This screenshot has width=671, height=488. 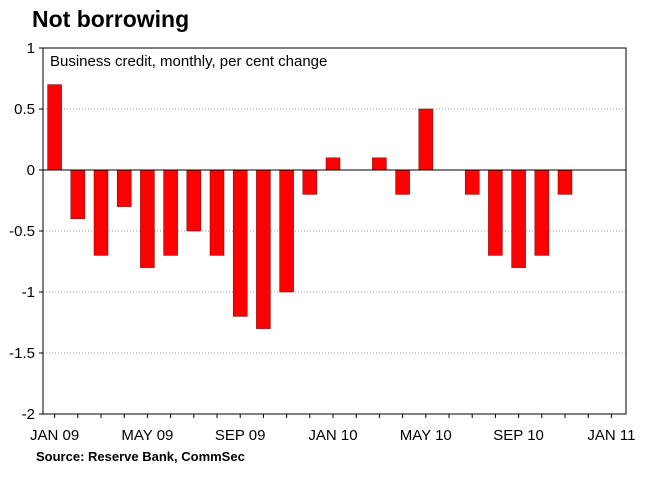 What do you see at coordinates (31, 48) in the screenshot?
I see `y-tick-label: 1` at bounding box center [31, 48].